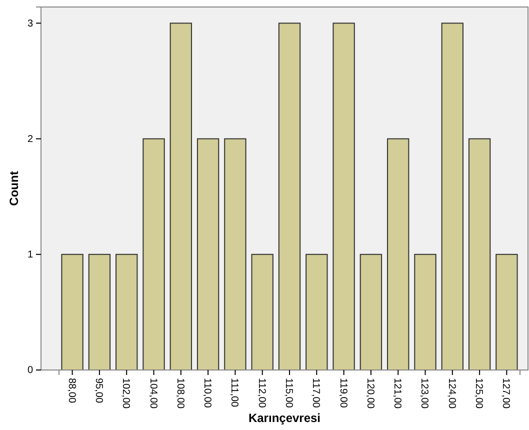 The height and width of the screenshot is (430, 529). I want to click on x-axis-title: Karınçevresi, so click(284, 418).